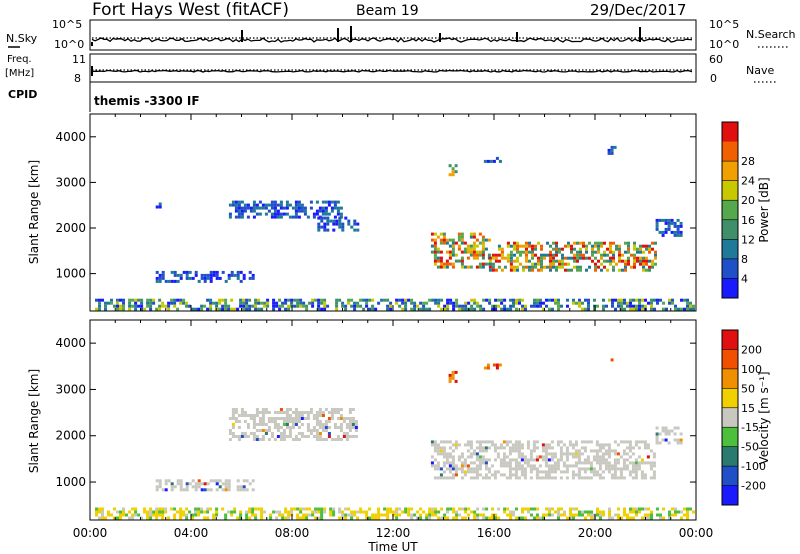 The image size is (800, 554). I want to click on date-label: 29/Dec/2017, so click(638, 10).